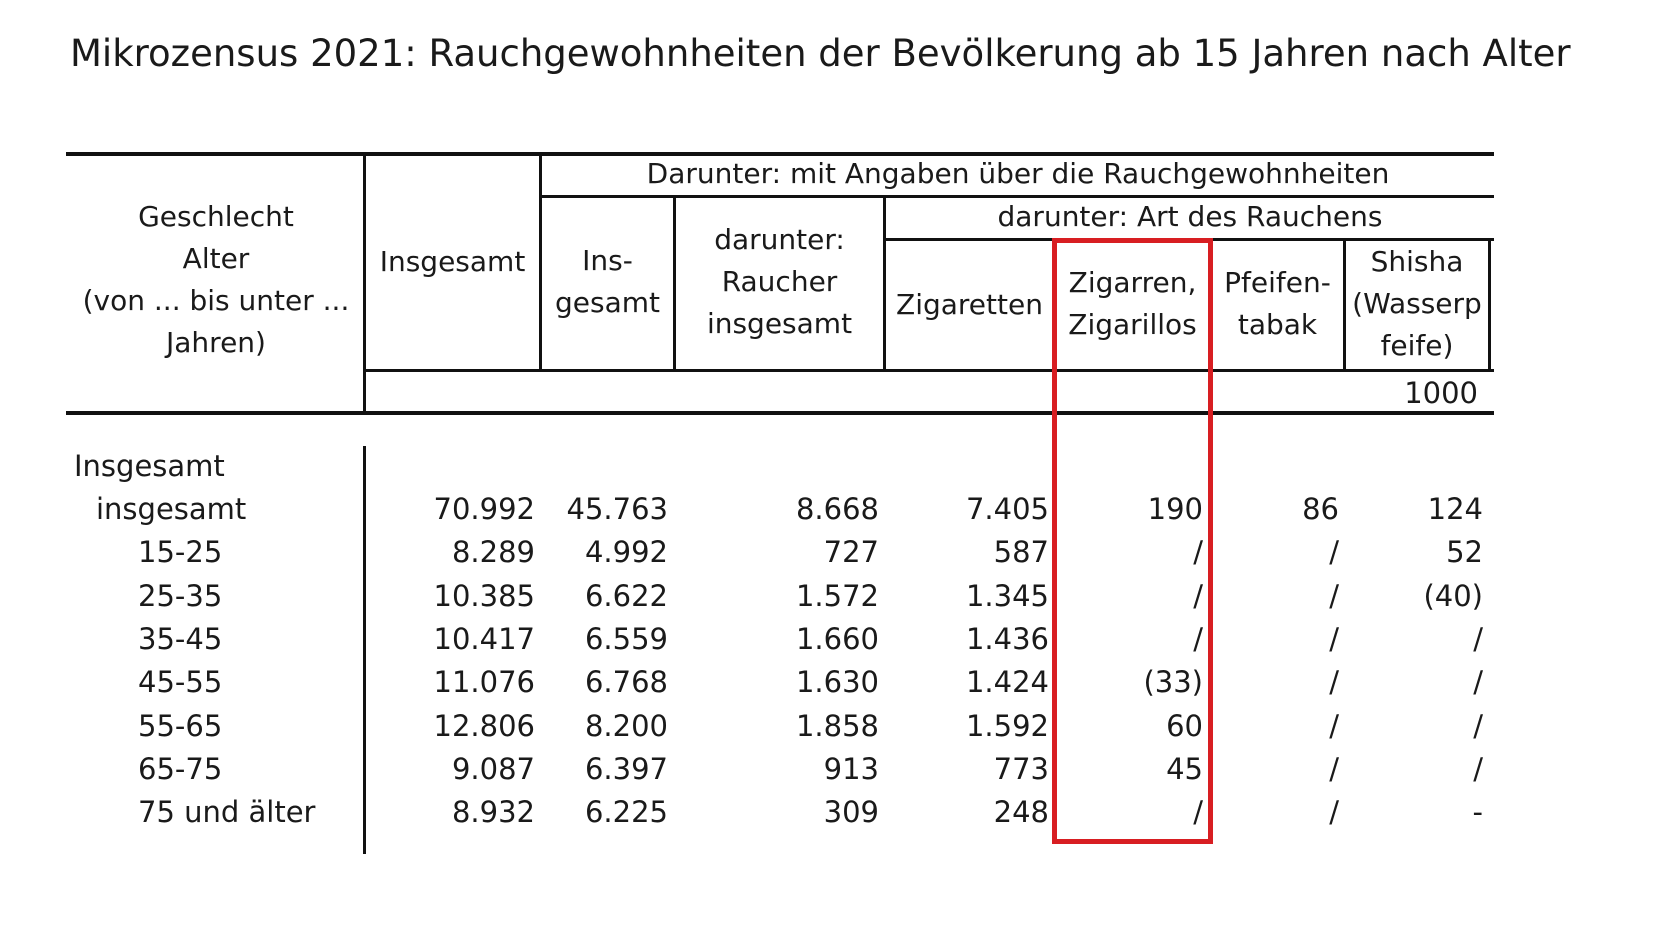 This screenshot has height=939, width=1665. What do you see at coordinates (493, 552) in the screenshot?
I see `table-cell: 8.289` at bounding box center [493, 552].